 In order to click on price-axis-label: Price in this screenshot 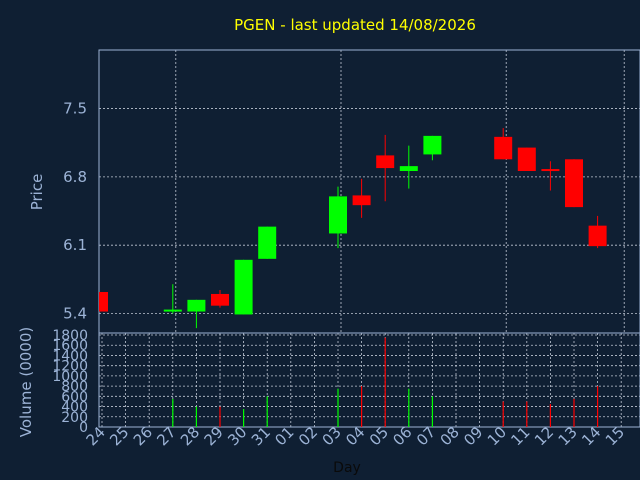, I will do `click(37, 192)`.